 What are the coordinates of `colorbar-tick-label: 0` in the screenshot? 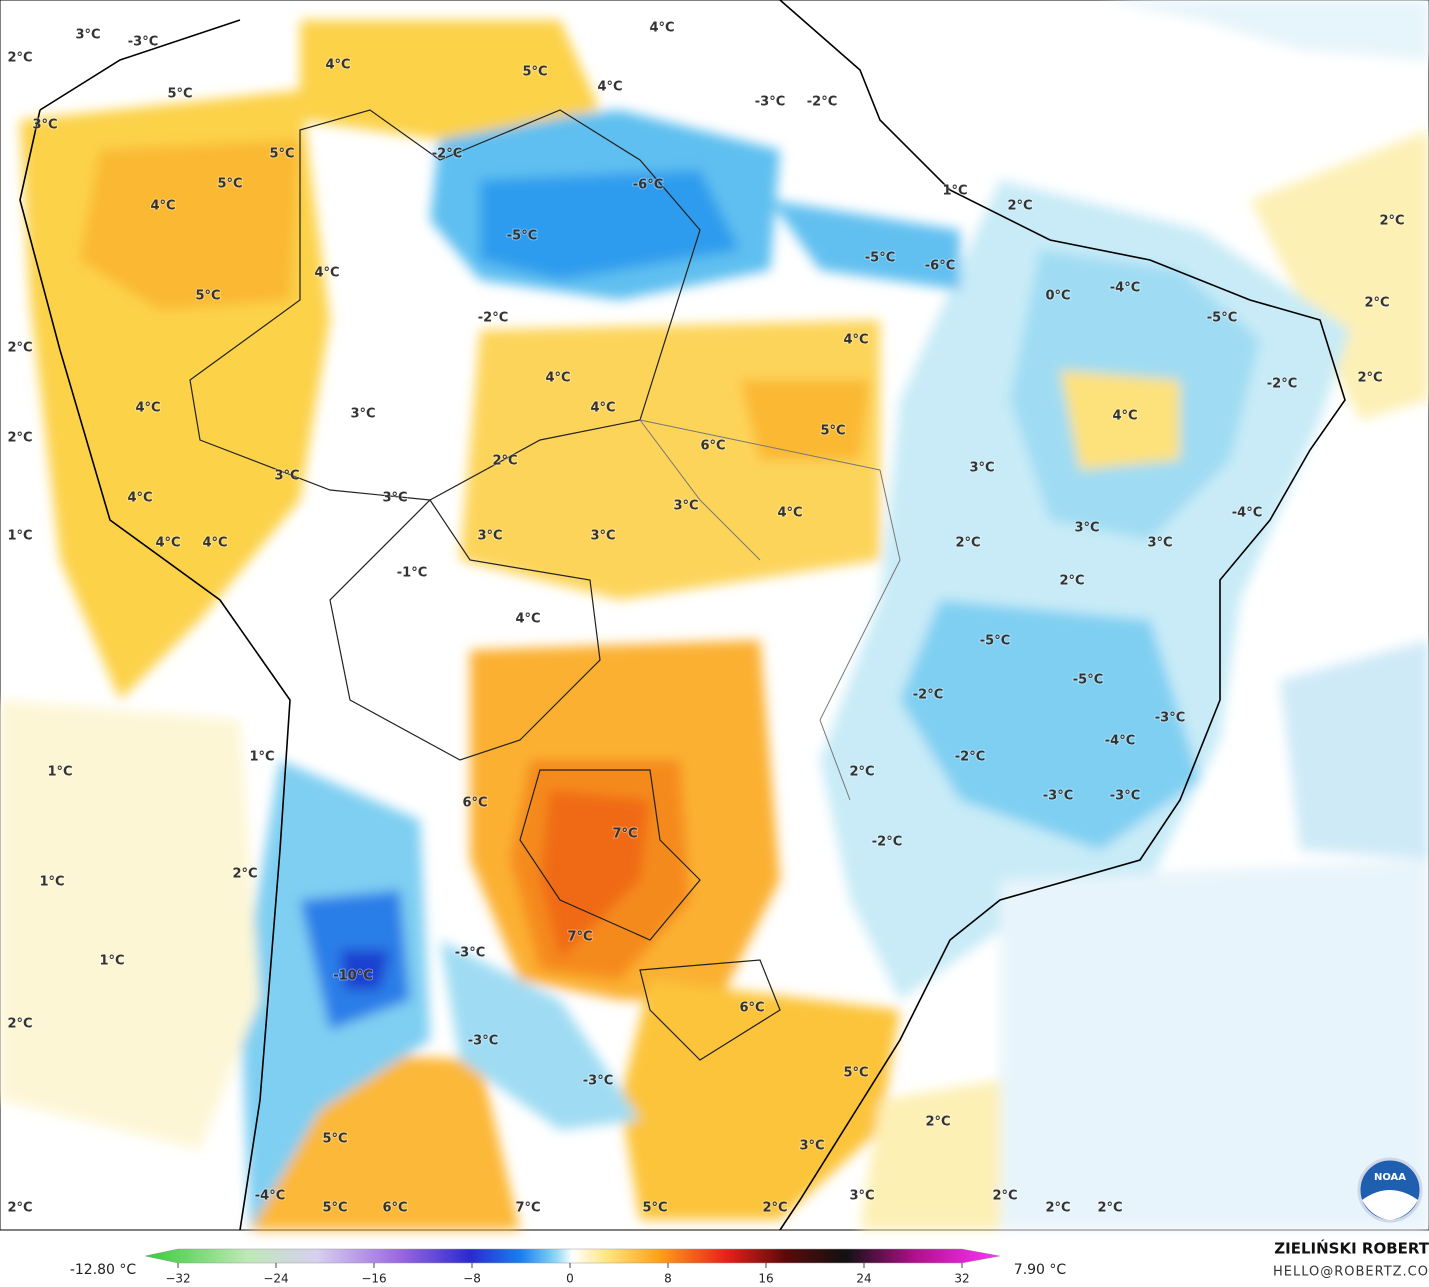 It's located at (570, 1279).